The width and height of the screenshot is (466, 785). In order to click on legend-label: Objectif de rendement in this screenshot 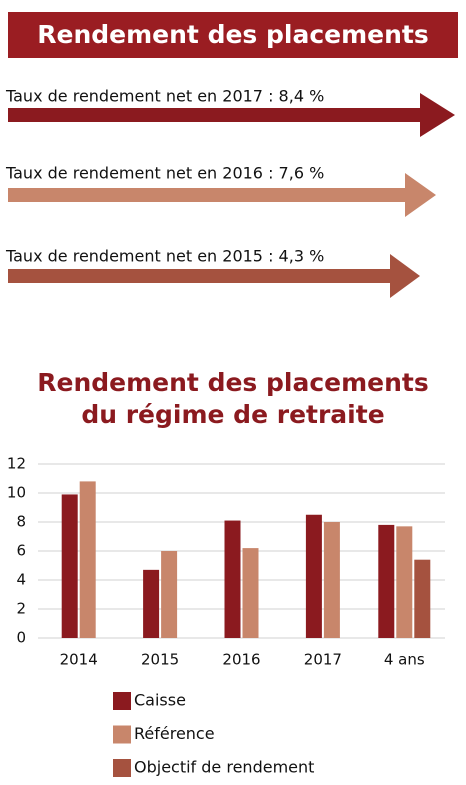, I will do `click(224, 767)`.